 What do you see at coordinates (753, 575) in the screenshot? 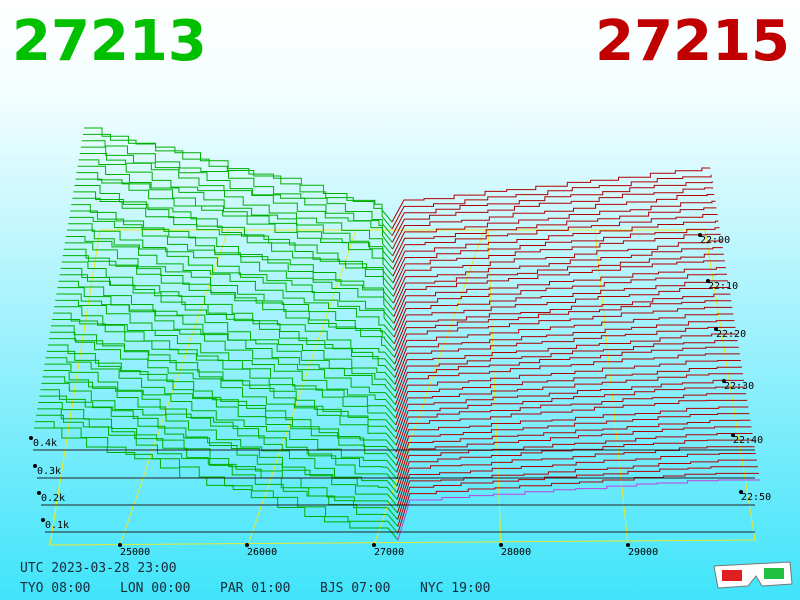
I see `3d-glasses-icon` at bounding box center [753, 575].